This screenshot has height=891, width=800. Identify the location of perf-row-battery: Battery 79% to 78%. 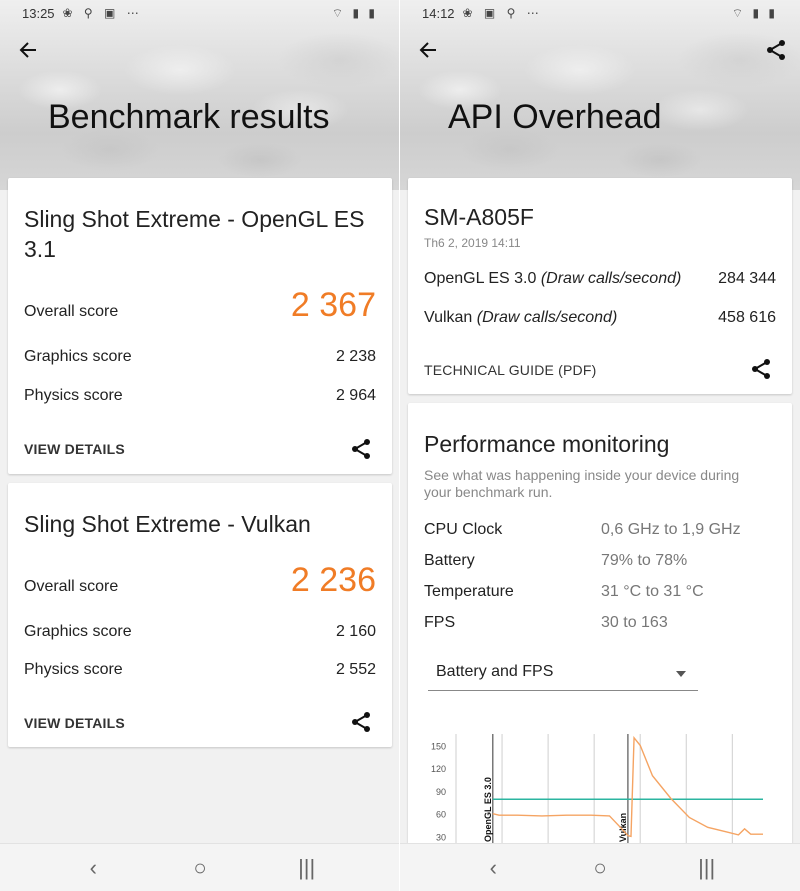
(600, 561).